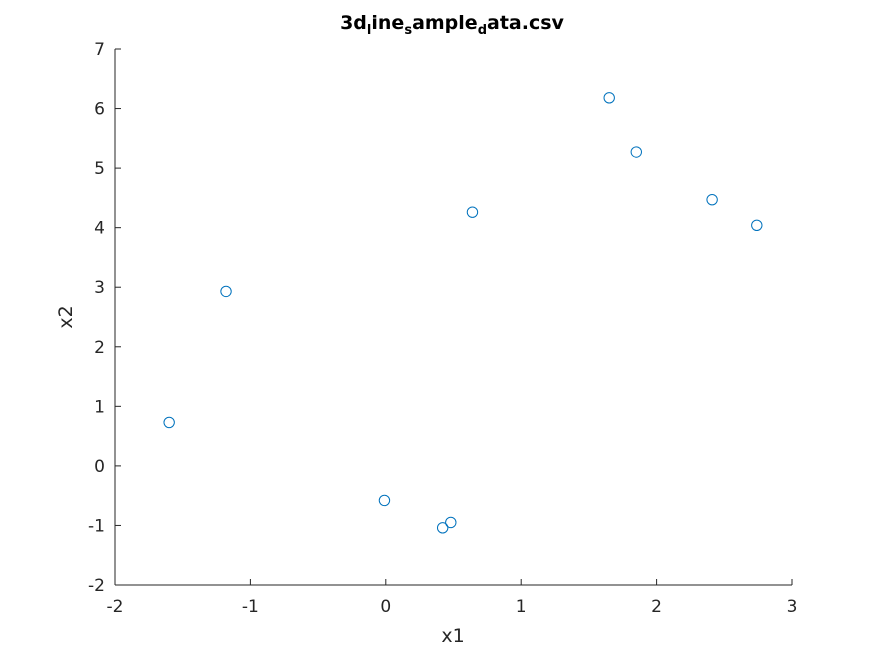 The image size is (875, 656). What do you see at coordinates (99, 288) in the screenshot?
I see `y-tick-label: 3` at bounding box center [99, 288].